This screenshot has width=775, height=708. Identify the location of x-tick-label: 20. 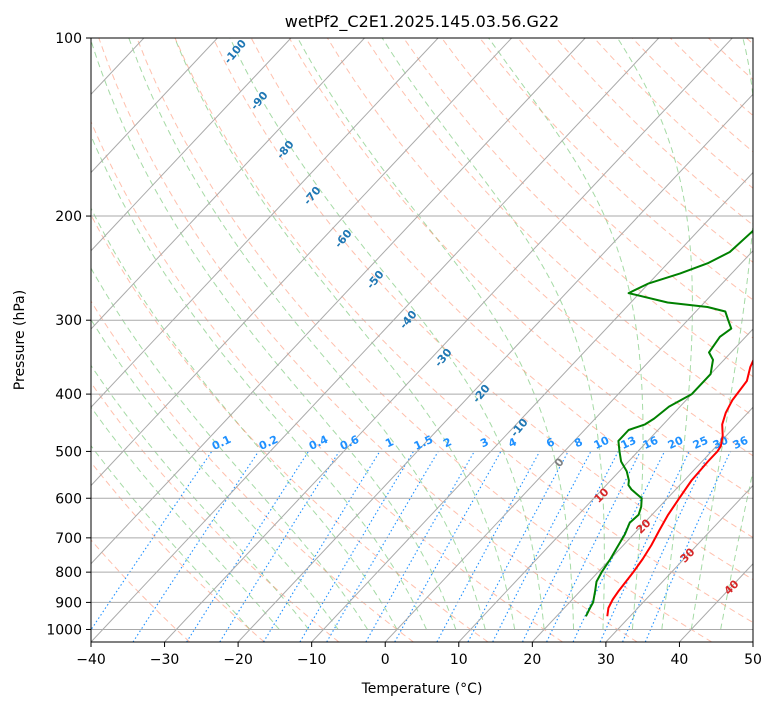
(532, 660).